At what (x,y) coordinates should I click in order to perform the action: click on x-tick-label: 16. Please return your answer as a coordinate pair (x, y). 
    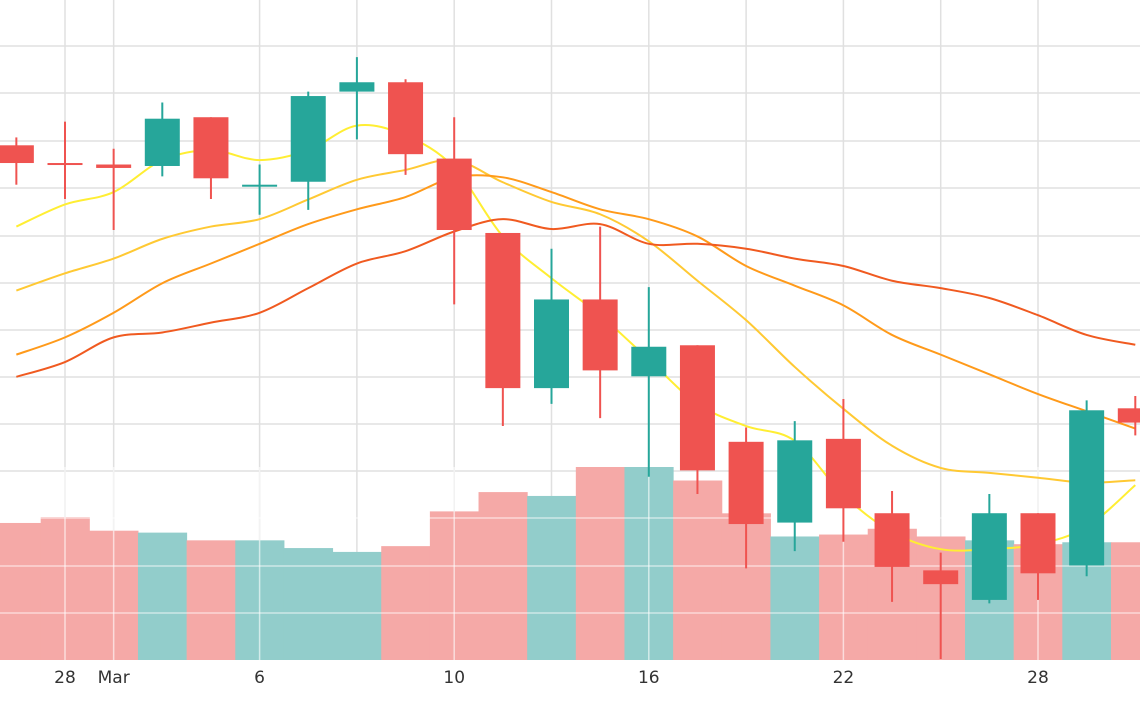
    Looking at the image, I should click on (649, 678).